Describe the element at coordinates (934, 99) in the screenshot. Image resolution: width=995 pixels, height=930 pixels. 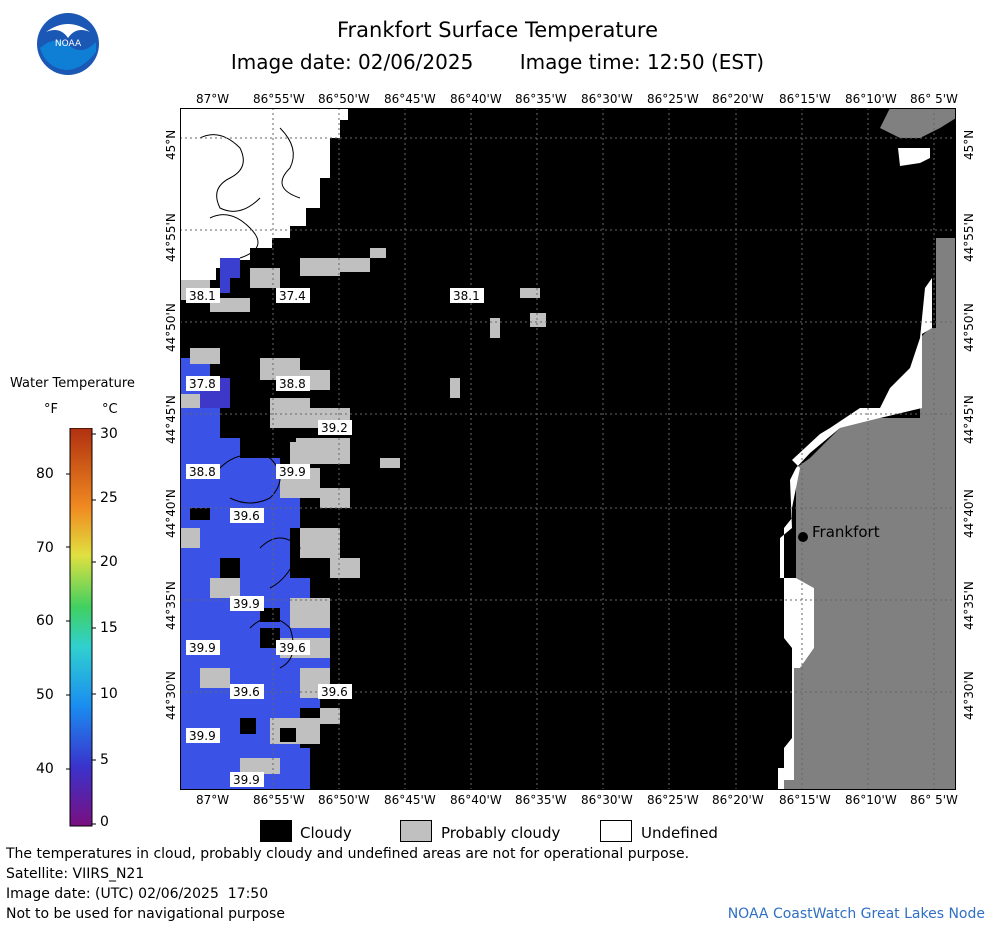
I see `lon-label-top: 86° 5'W` at that location.